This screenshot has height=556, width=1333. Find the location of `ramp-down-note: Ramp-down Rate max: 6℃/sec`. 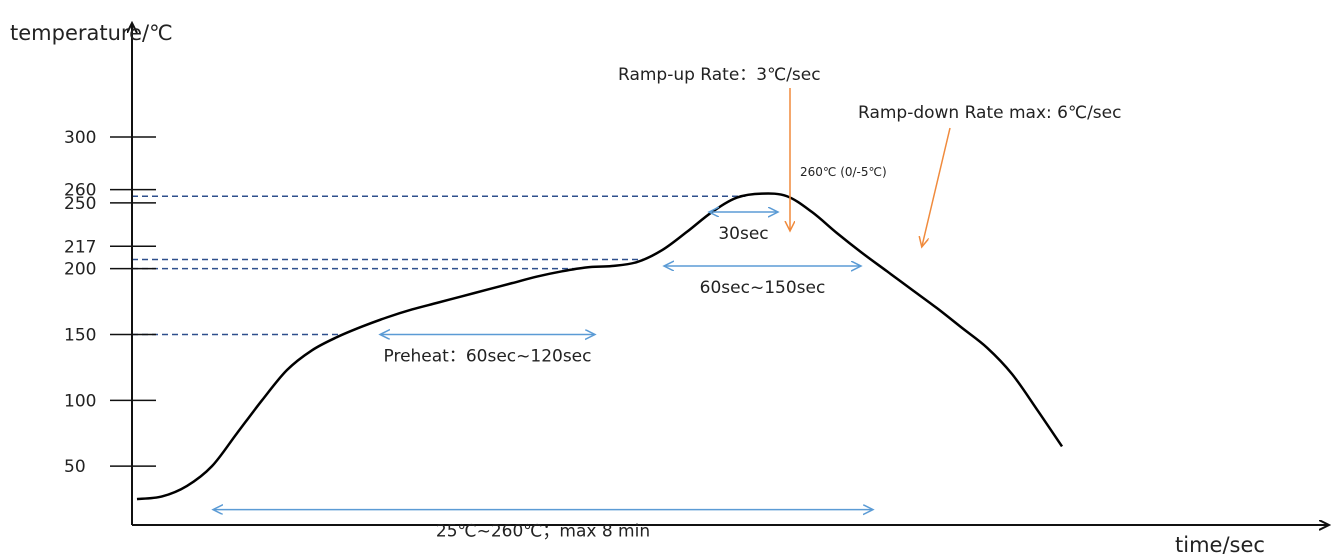

ramp-down-note: Ramp-down Rate max: 6℃/sec is located at coordinates (989, 113).